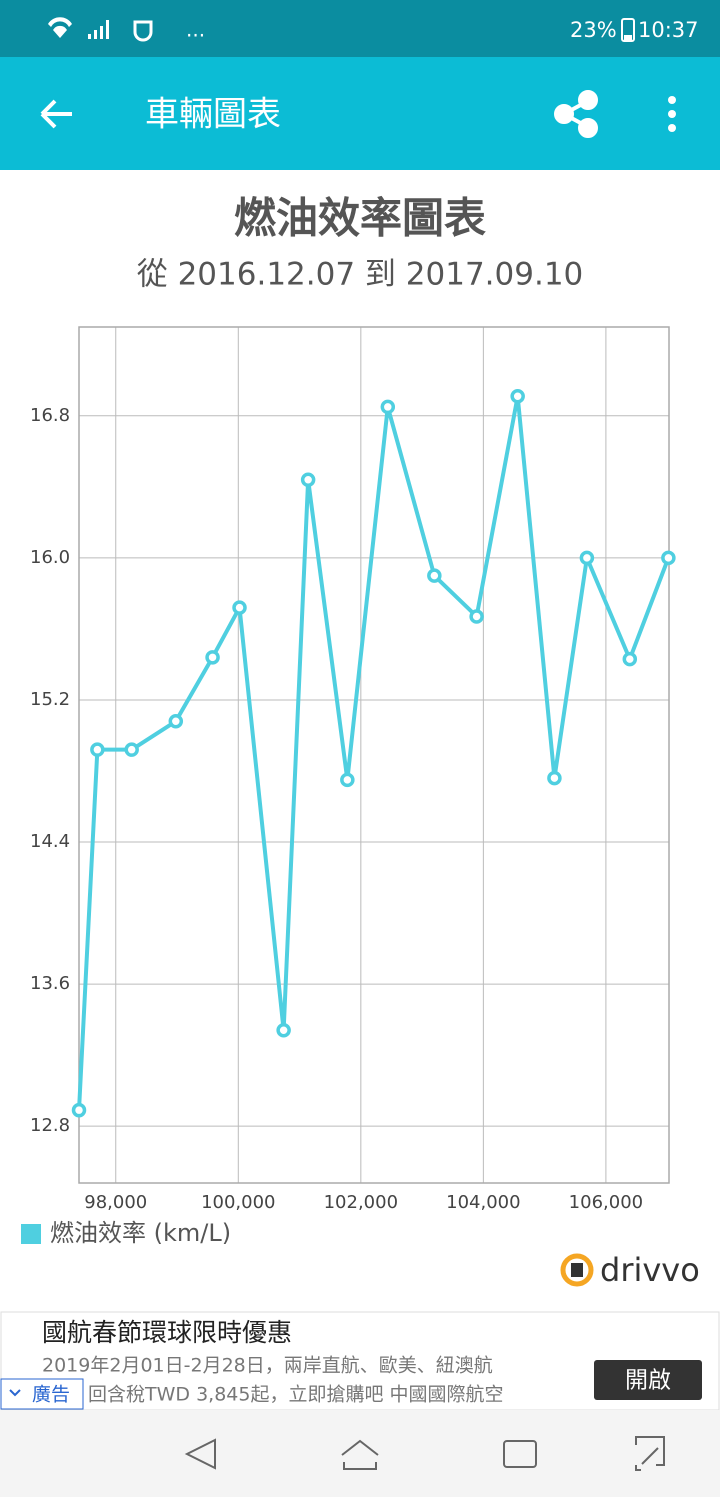  Describe the element at coordinates (51, 1395) in the screenshot. I see `ad-badge-label: 廣告` at that location.